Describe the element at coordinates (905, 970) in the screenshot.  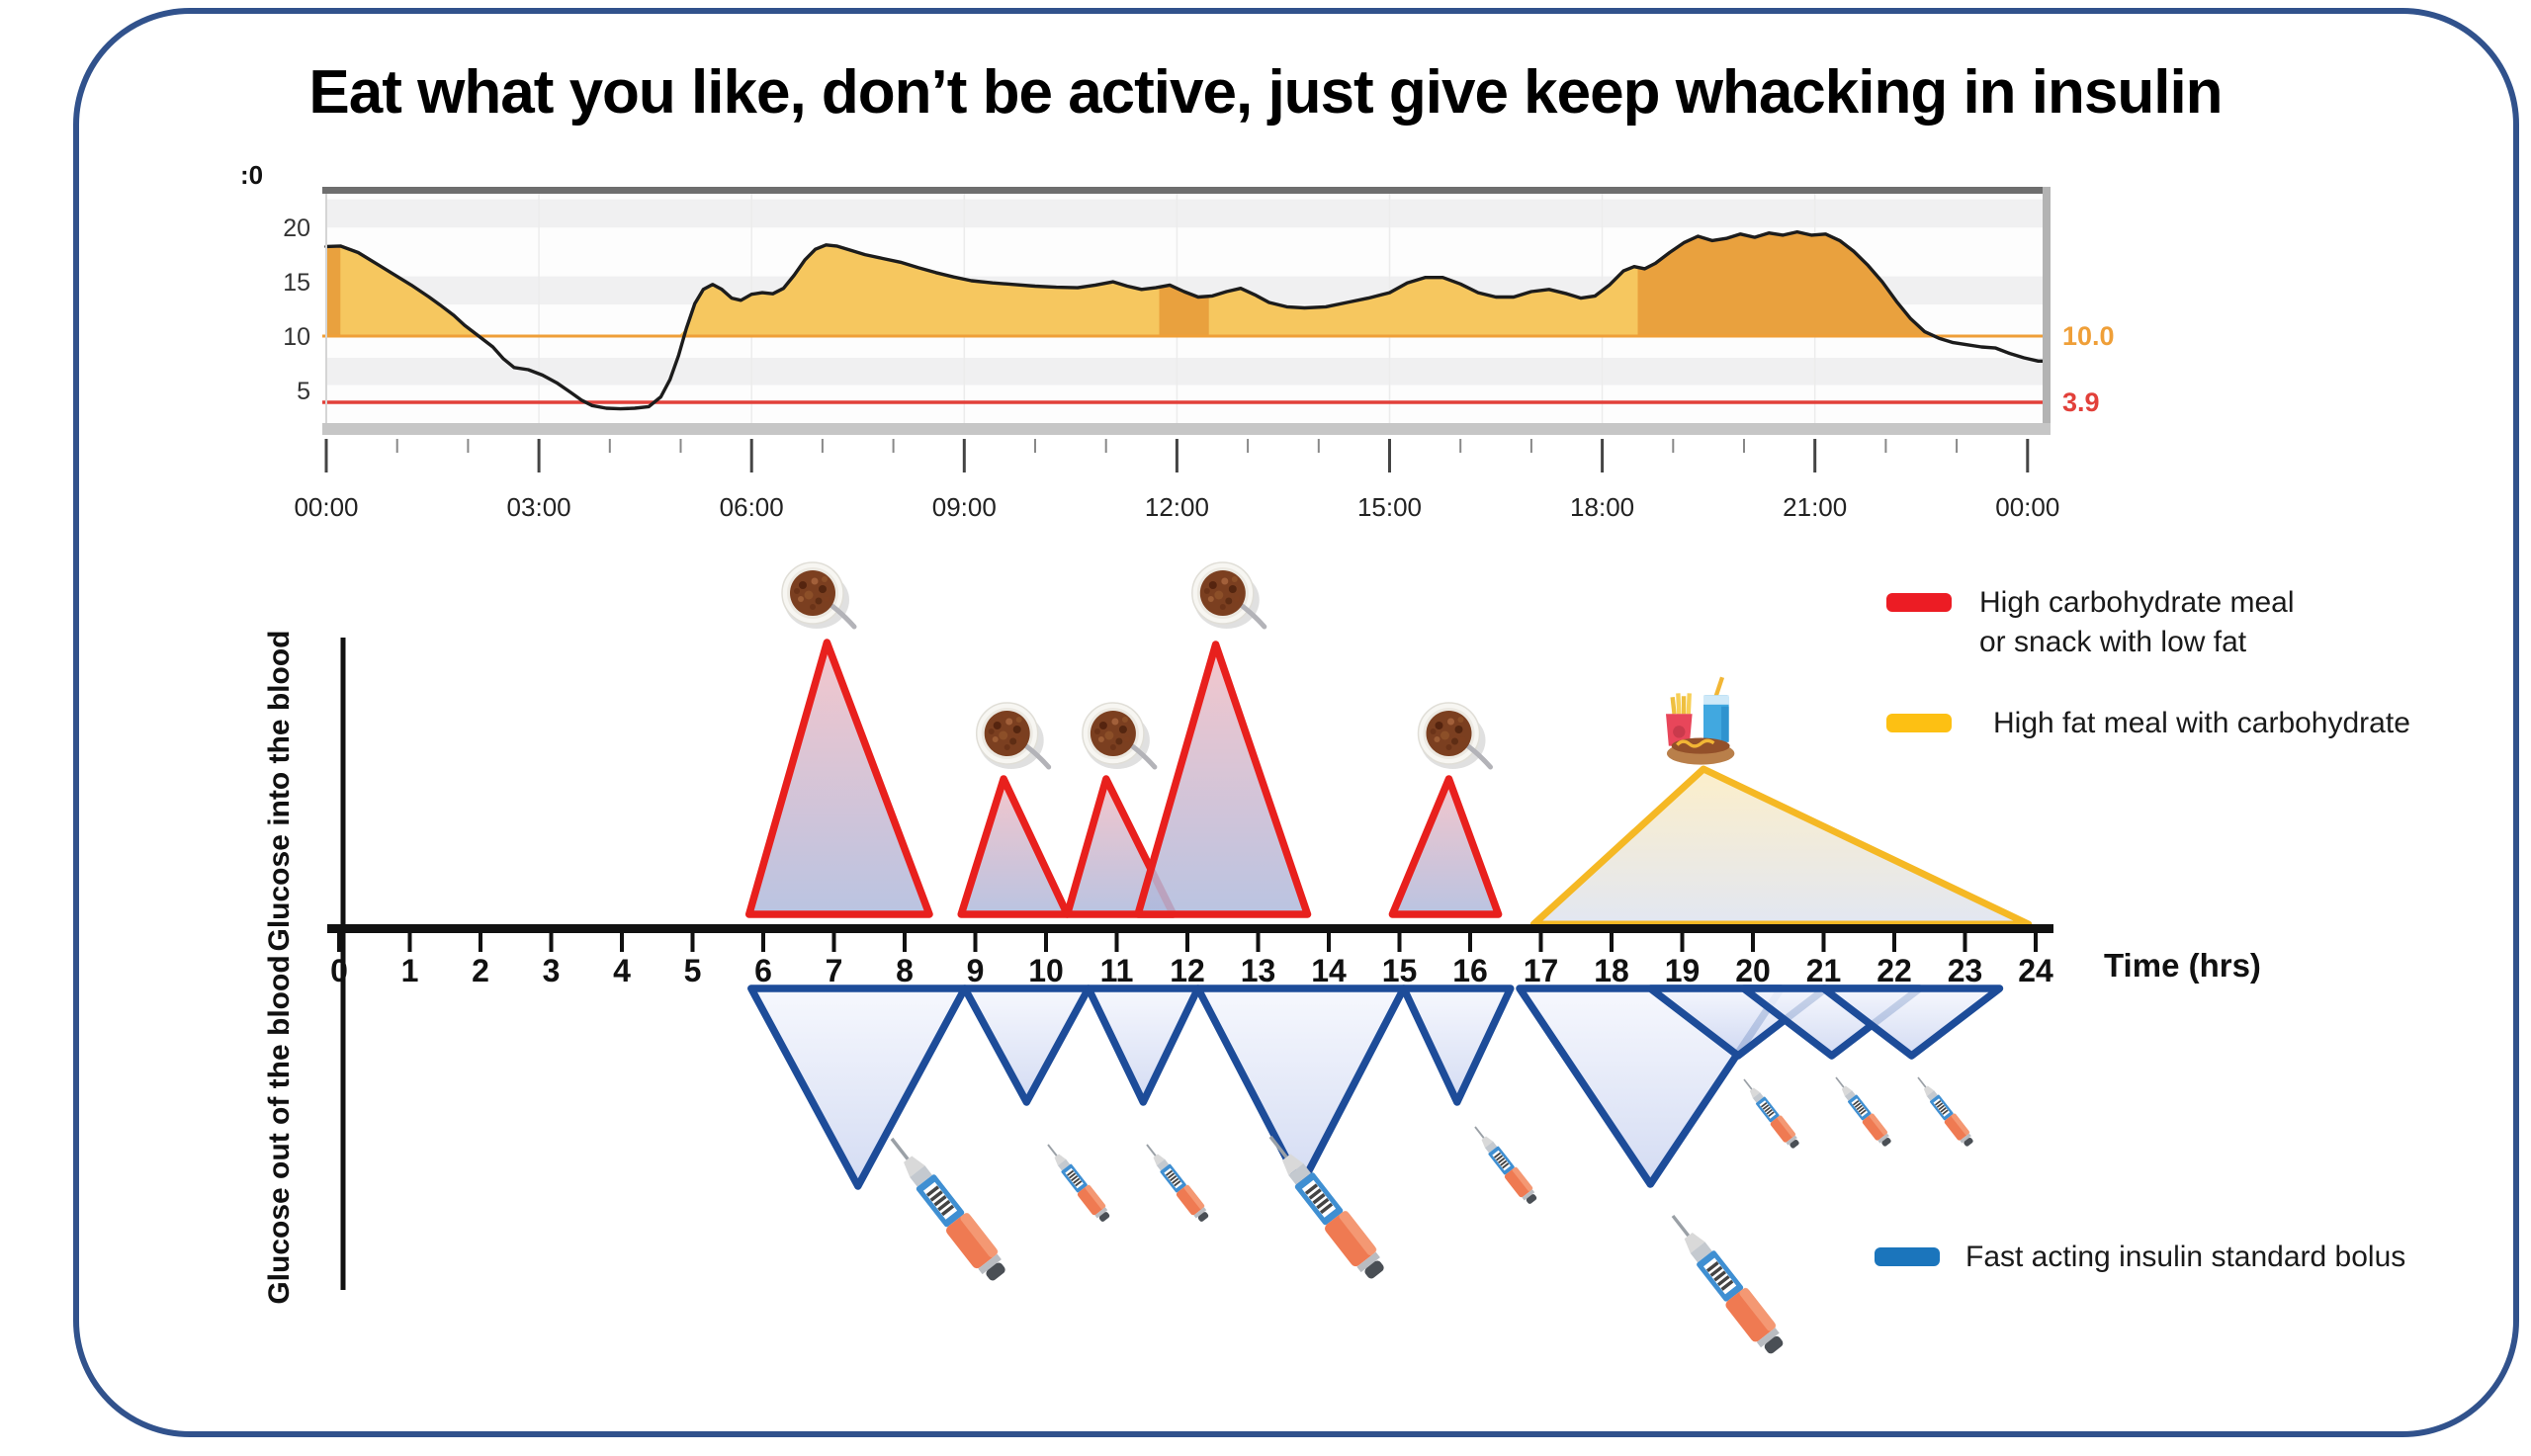
I see `hour-label: 8` at that location.